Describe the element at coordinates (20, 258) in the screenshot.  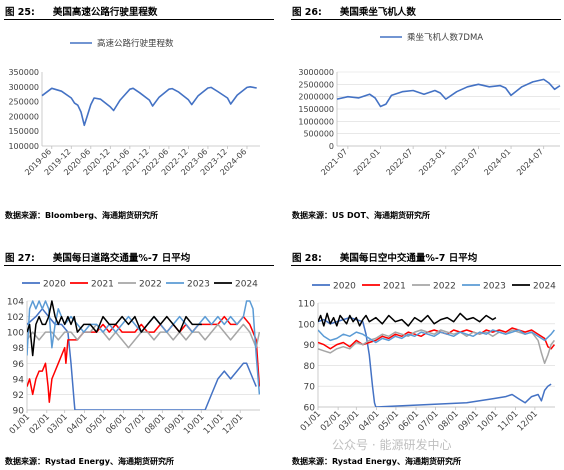
I see `figure-number: 图 27:` at that location.